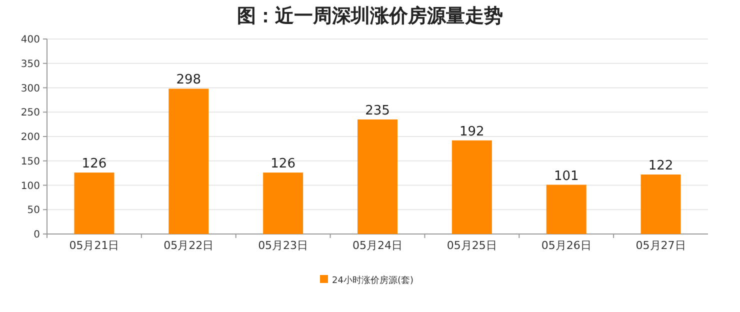 This screenshot has height=312, width=740. I want to click on y-tick-label: 400, so click(30, 40).